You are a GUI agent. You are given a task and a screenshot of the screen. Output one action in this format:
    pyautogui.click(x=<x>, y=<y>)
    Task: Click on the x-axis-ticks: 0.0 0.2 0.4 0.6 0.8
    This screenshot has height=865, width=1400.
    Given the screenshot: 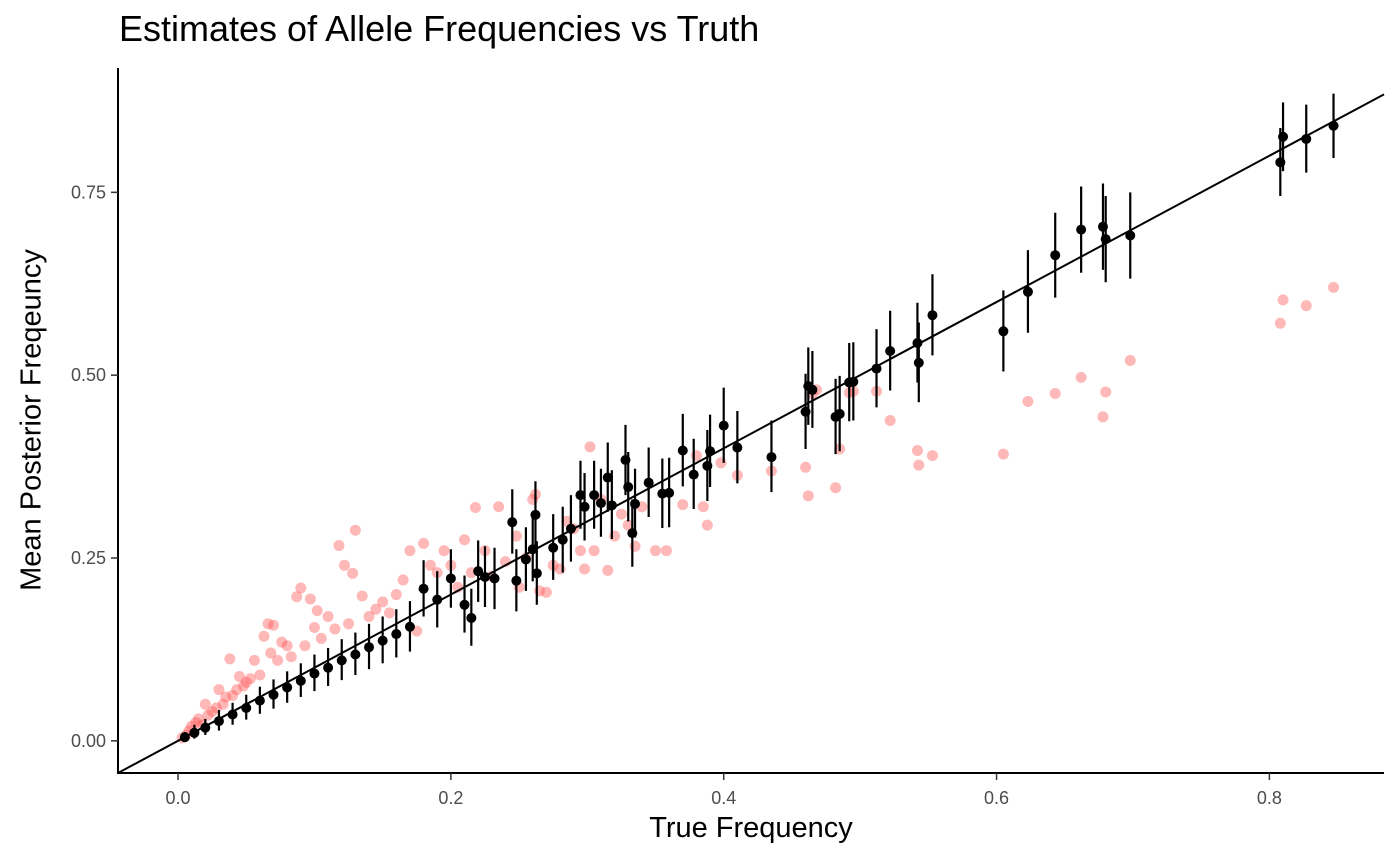 What is the action you would take?
    pyautogui.click(x=724, y=790)
    